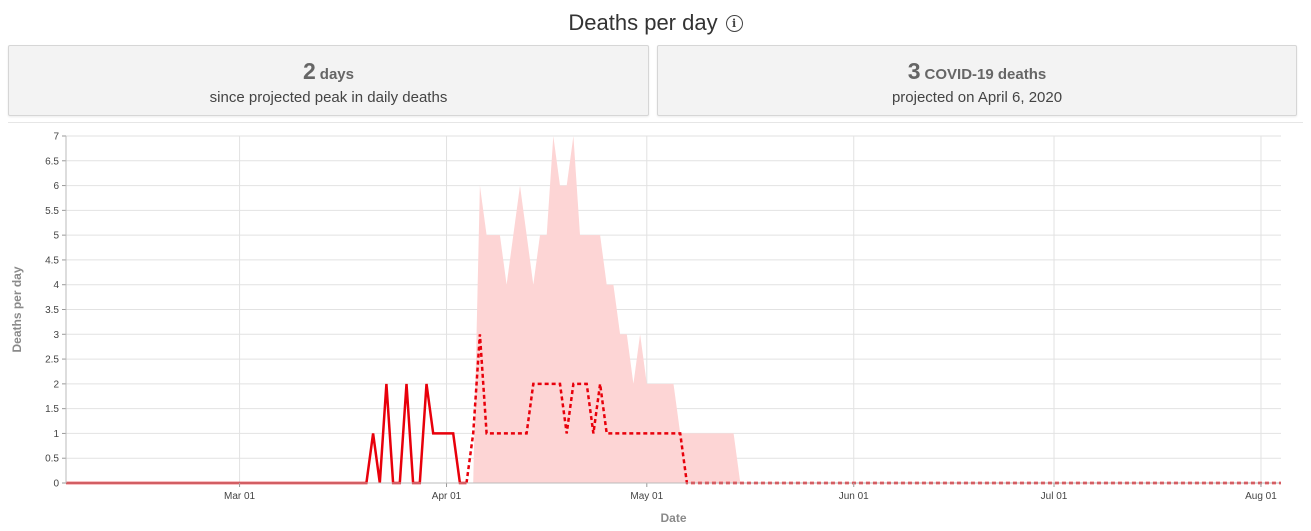 This screenshot has width=1311, height=531. What do you see at coordinates (56, 236) in the screenshot?
I see `y-tick-label: 5` at bounding box center [56, 236].